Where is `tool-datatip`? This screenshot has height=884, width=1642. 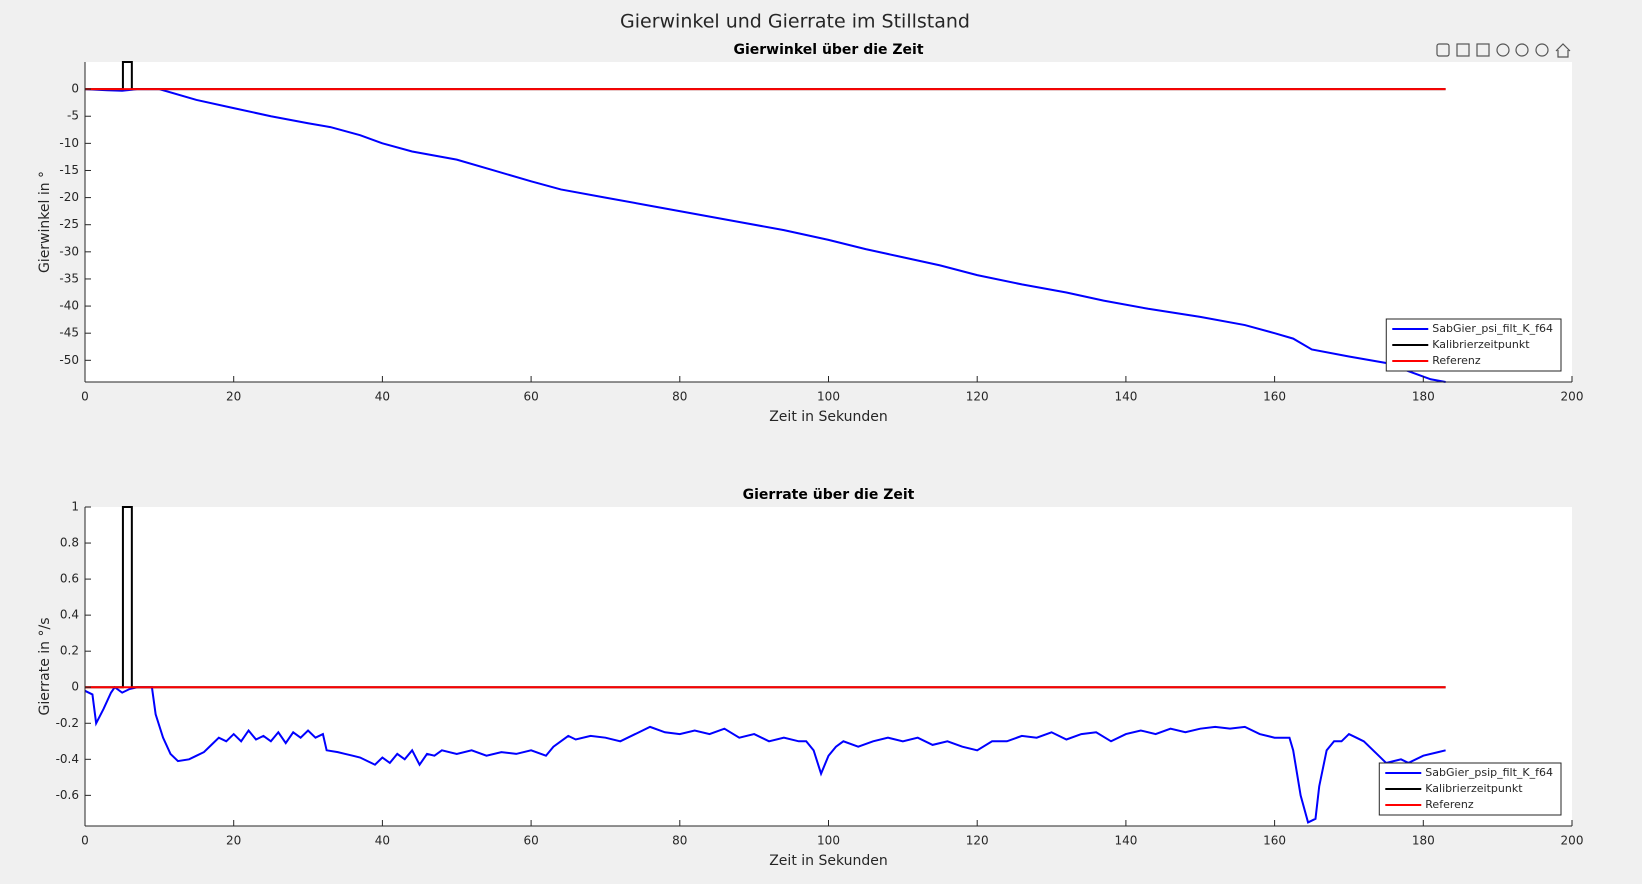
tool-datatip is located at coordinates (1463, 50).